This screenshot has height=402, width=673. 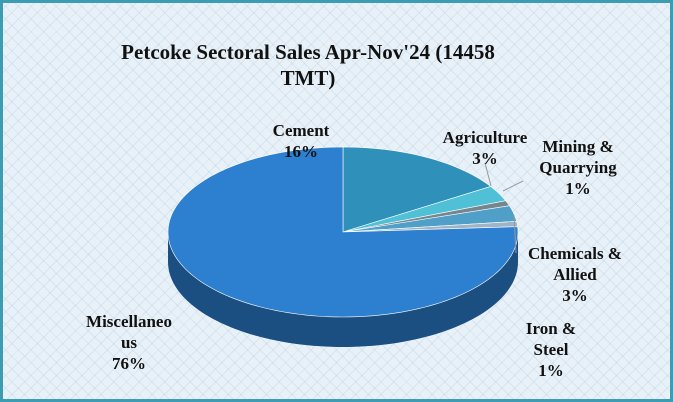 I want to click on slice-side, so click(x=343, y=289).